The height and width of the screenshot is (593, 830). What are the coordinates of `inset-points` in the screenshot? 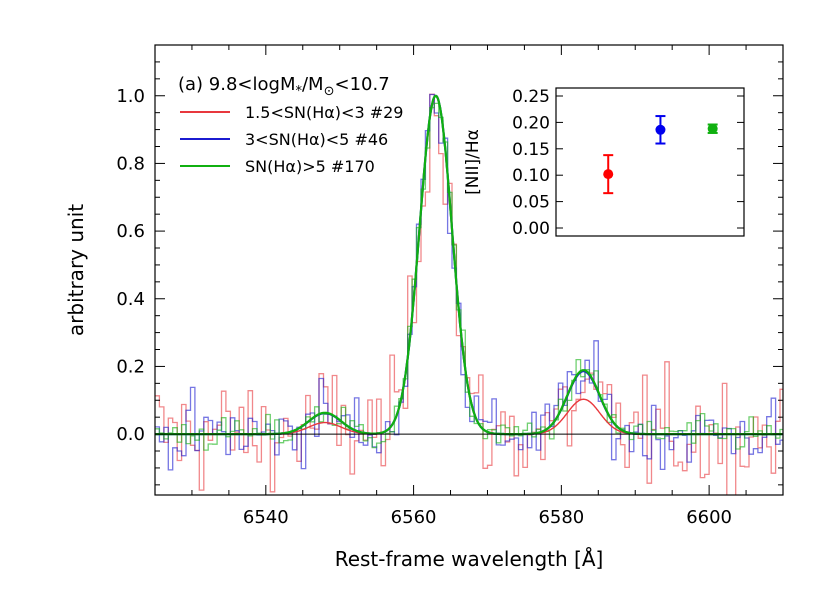 It's located at (660, 155).